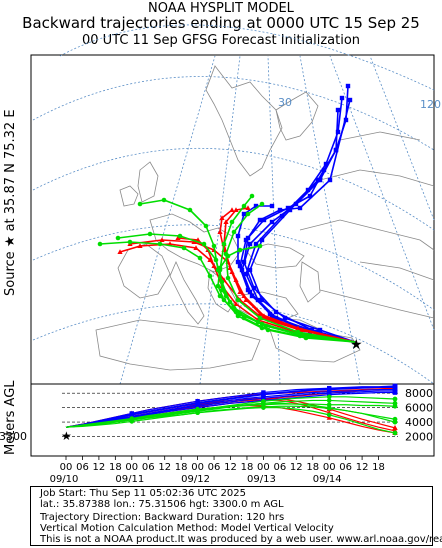 This screenshot has width=442, height=548. I want to click on height-series, so click(231, 409).